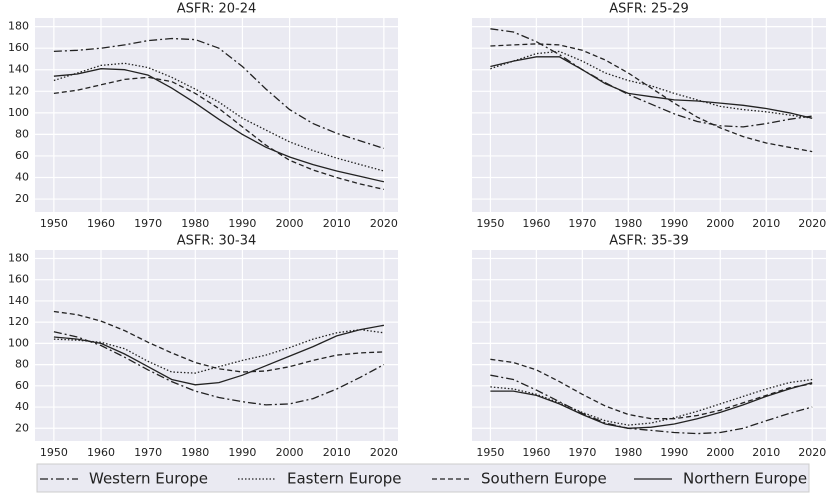  What do you see at coordinates (745, 479) in the screenshot?
I see `legend-label: Northern Europe` at bounding box center [745, 479].